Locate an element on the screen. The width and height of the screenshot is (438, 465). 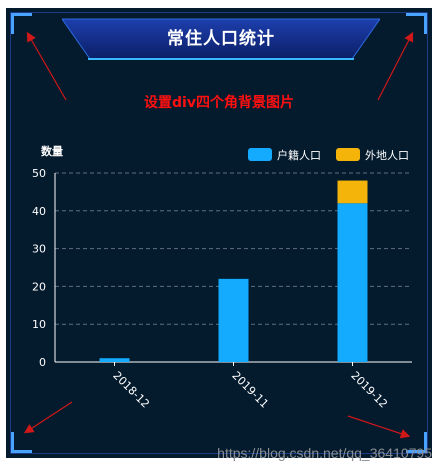
x-tick-label: 2019-12 is located at coordinates (369, 390).